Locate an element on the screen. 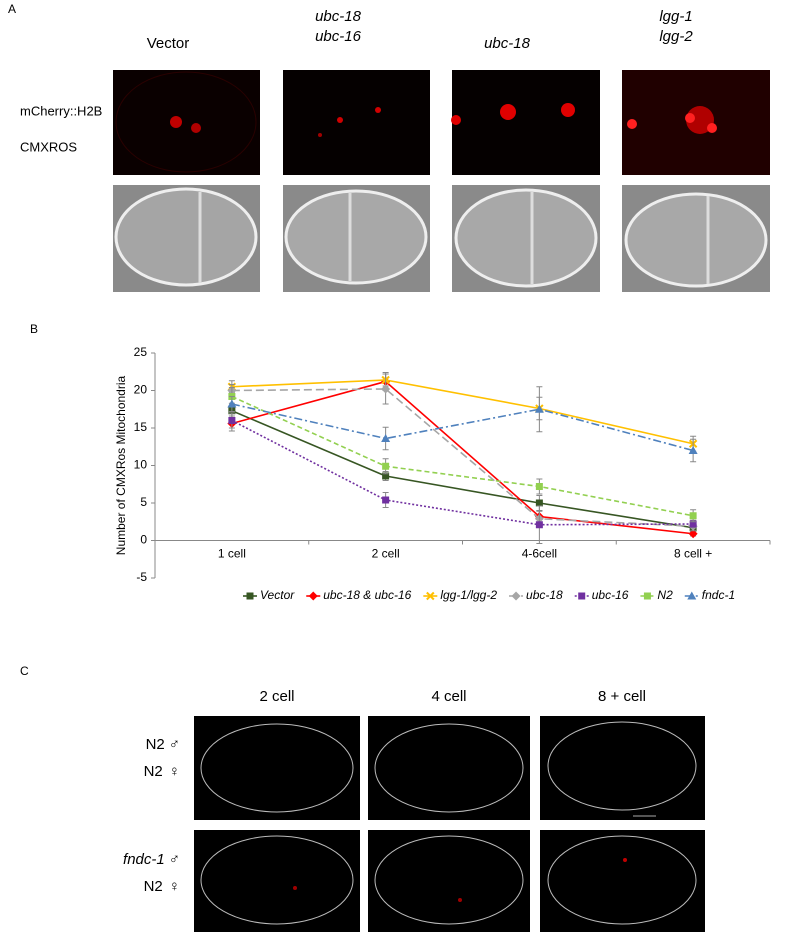 Image resolution: width=800 pixels, height=936 pixels. legend-label: Vector is located at coordinates (277, 595).